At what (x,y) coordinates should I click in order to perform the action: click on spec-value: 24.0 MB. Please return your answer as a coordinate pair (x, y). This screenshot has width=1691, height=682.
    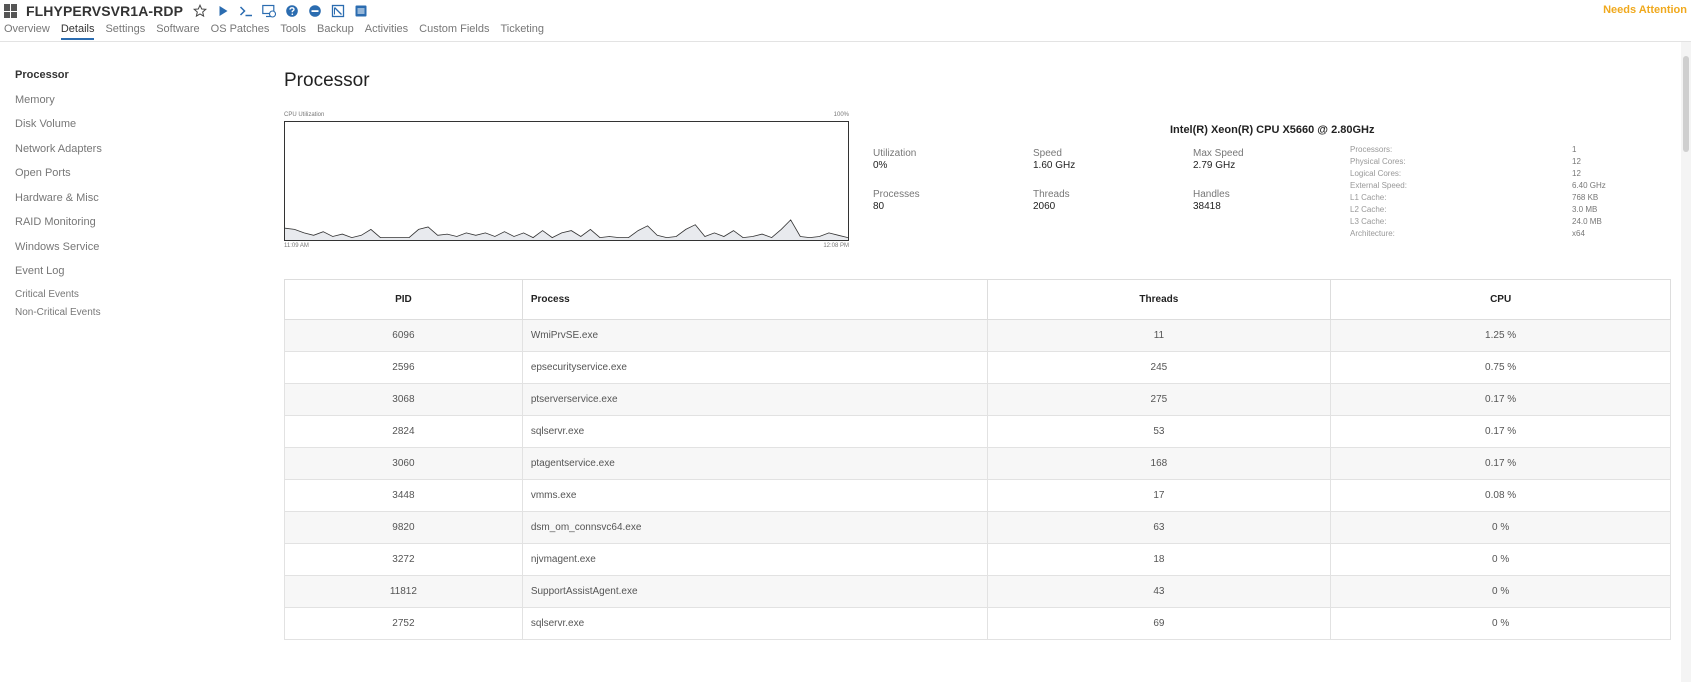
    Looking at the image, I should click on (1587, 221).